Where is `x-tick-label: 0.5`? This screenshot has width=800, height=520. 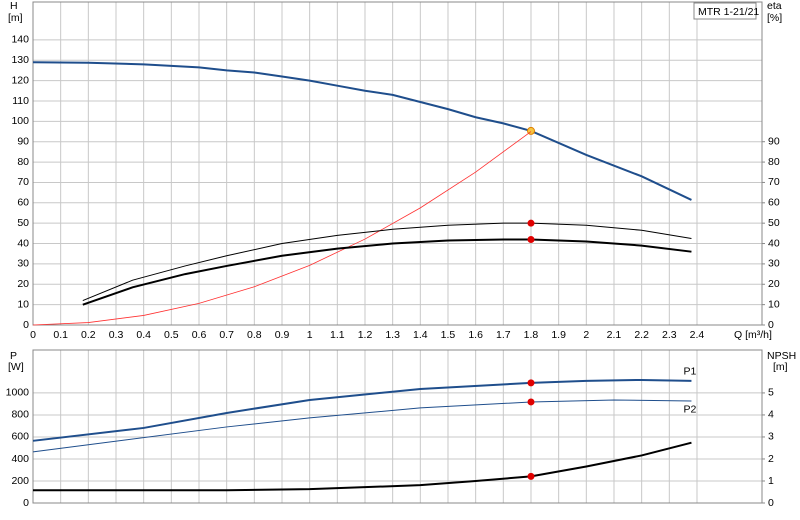 x-tick-label: 0.5 is located at coordinates (171, 335).